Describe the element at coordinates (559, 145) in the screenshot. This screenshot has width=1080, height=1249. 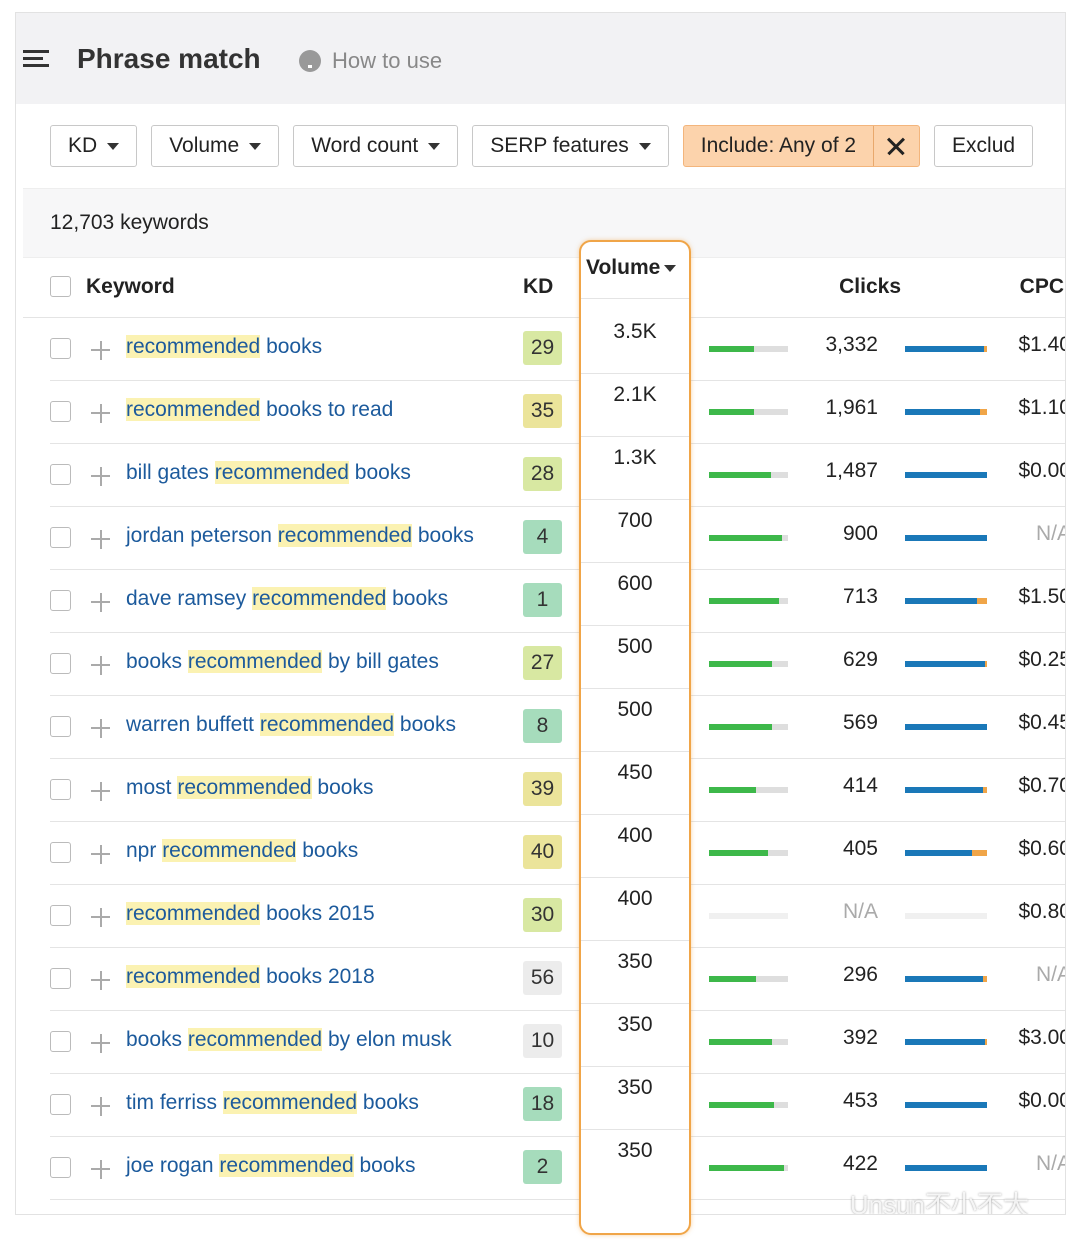
I see `filter-label: SERP features` at that location.